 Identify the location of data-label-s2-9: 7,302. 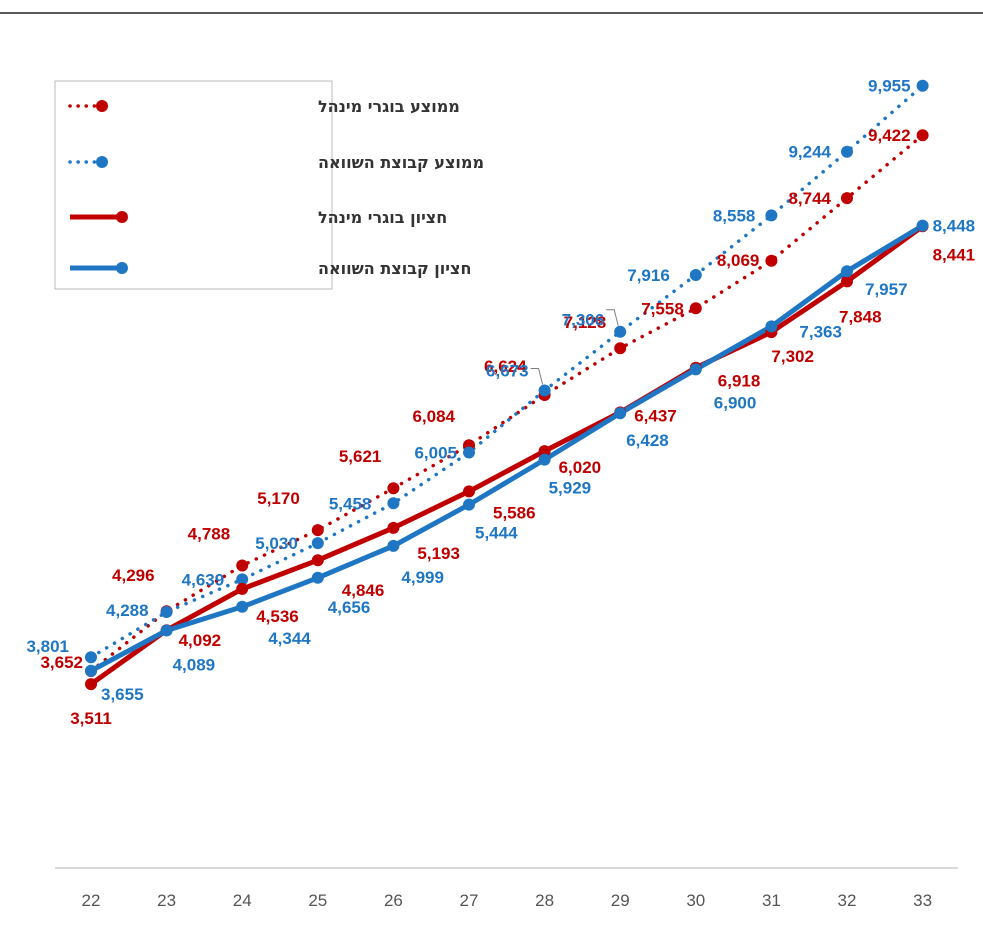
(792, 356).